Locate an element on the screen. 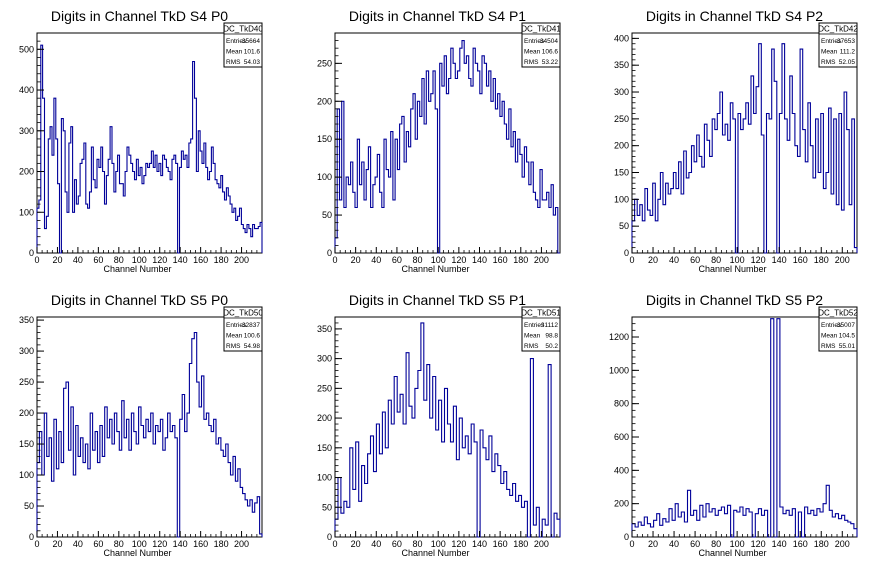 Image resolution: width=896 pixels, height=572 pixels. stats-title: DC_TkD52 is located at coordinates (838, 313).